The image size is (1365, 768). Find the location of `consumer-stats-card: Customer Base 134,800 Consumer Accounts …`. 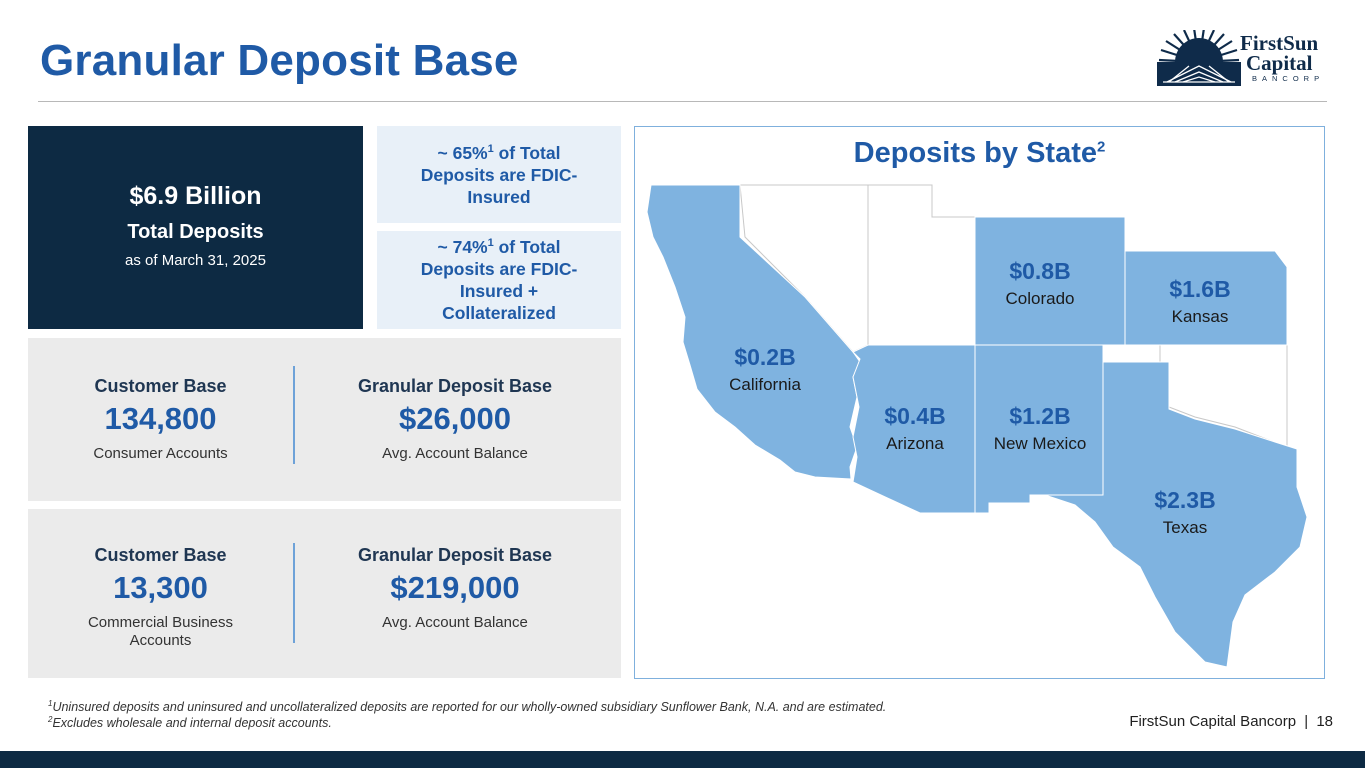

consumer-stats-card: Customer Base 134,800 Consumer Accounts … is located at coordinates (324, 419).